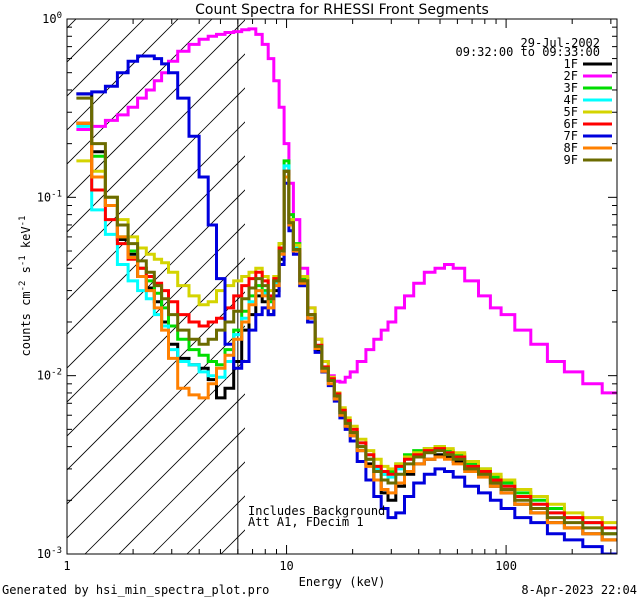 This screenshot has height=600, width=640. Describe the element at coordinates (560, 43) in the screenshot. I see `date-label: 29-Jul-2002` at that location.